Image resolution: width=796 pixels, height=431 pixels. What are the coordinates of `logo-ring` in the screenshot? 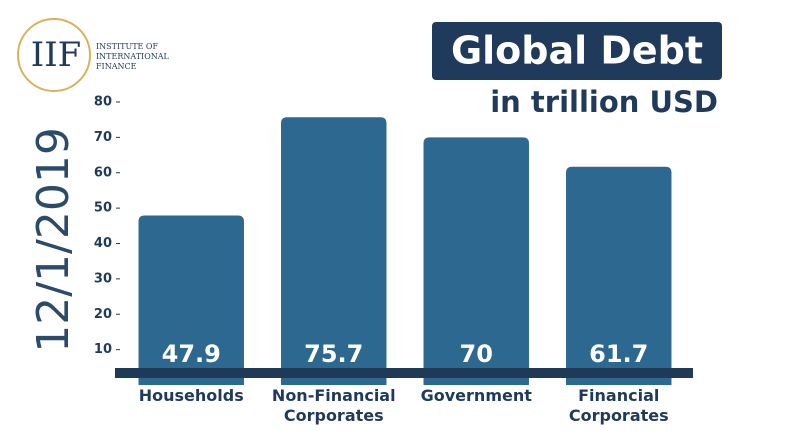 It's located at (54, 55).